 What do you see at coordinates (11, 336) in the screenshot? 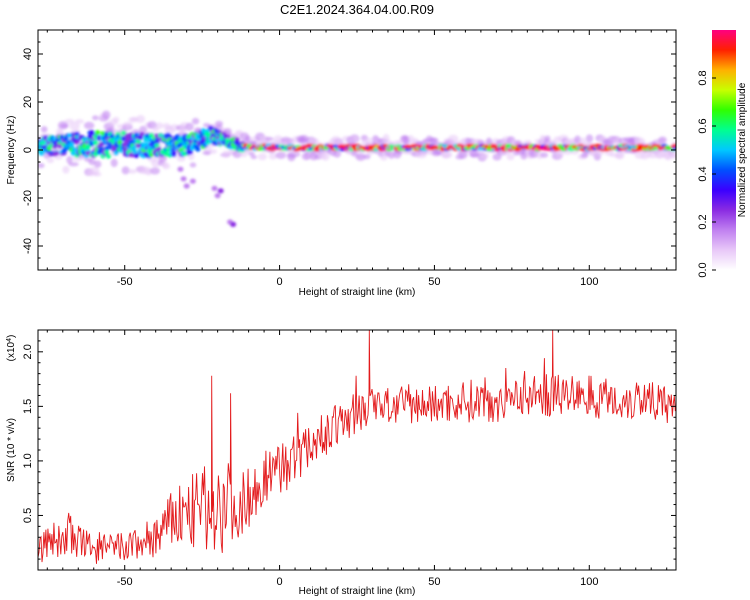
I see `snr-multiplier-close: )` at bounding box center [11, 336].